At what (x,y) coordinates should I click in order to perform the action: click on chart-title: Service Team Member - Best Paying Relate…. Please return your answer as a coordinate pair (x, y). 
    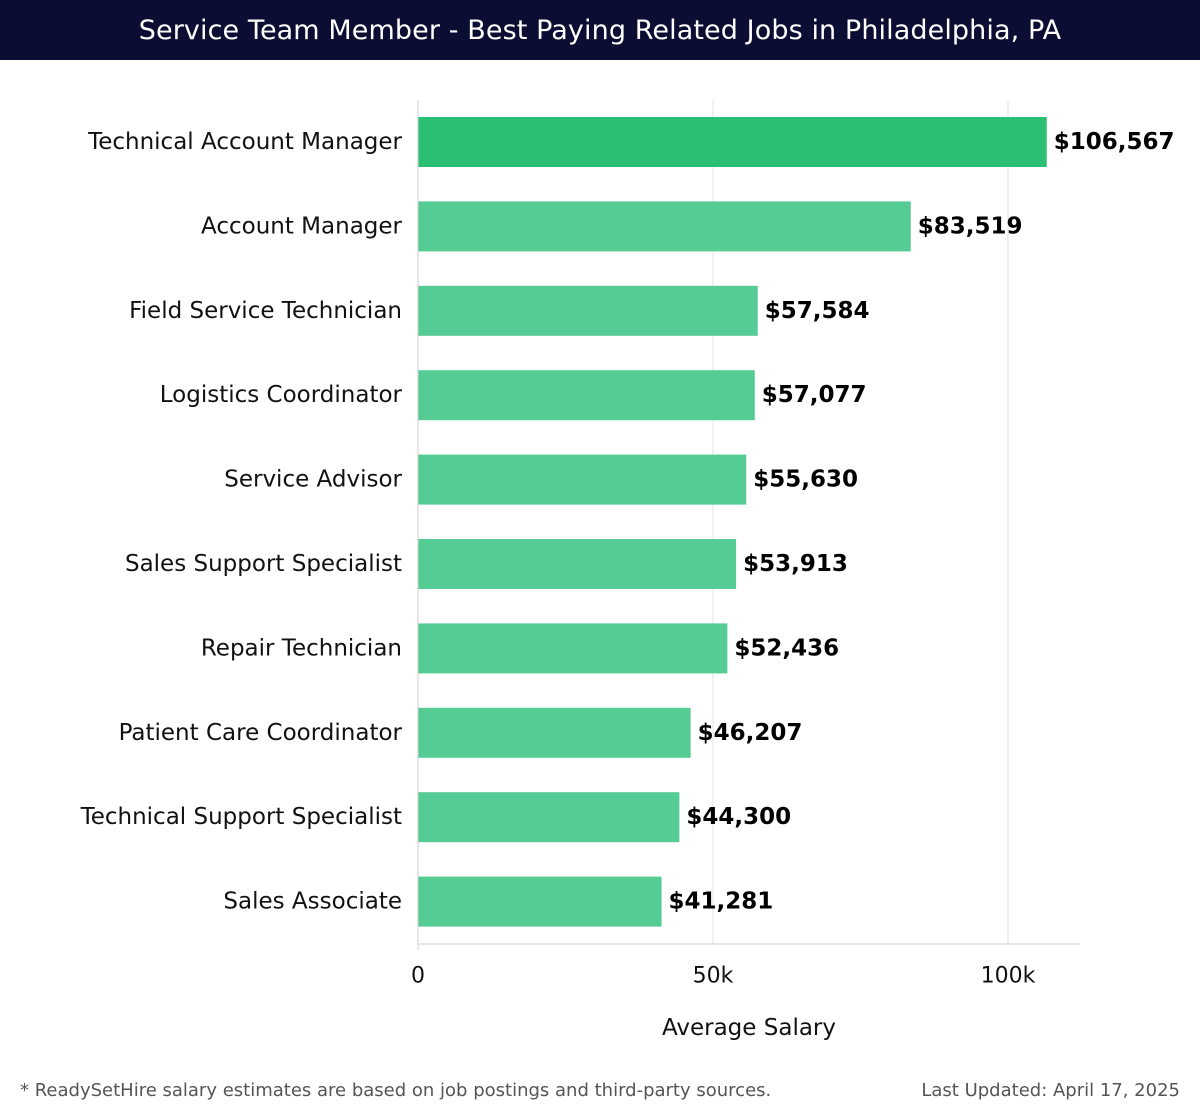
    Looking at the image, I should click on (600, 30).